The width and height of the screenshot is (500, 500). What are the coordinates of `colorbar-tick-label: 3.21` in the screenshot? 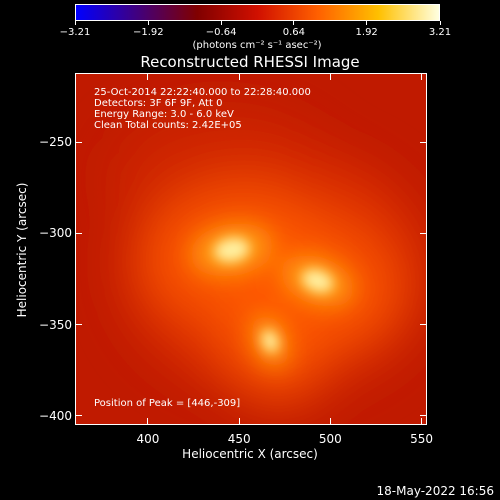 It's located at (440, 32).